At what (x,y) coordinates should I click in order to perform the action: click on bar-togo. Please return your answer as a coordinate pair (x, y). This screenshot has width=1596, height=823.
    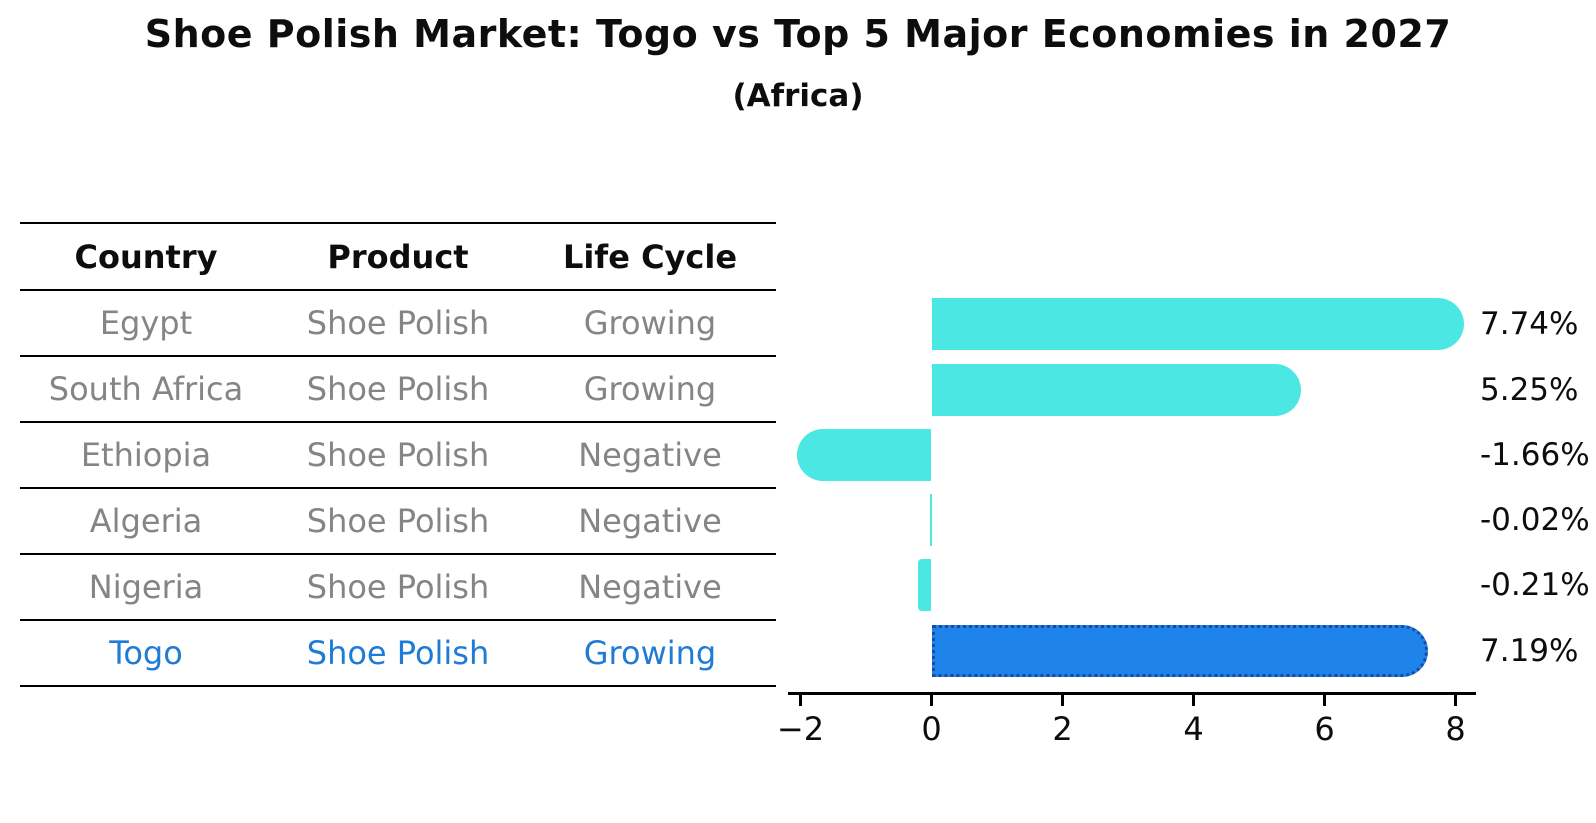
    Looking at the image, I should click on (1180, 651).